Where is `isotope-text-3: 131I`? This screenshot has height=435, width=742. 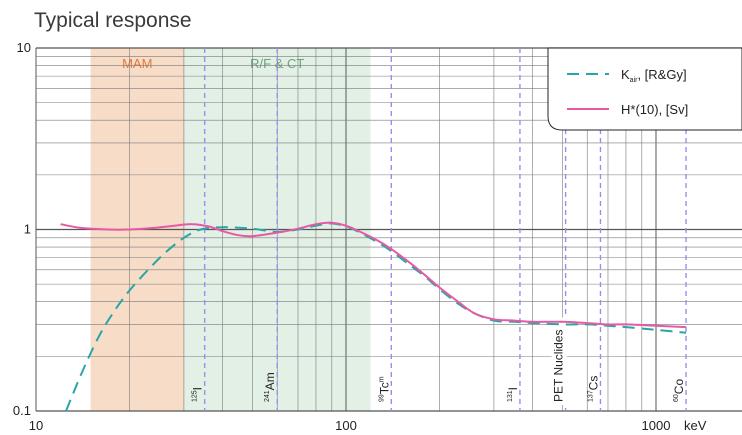
isotope-text-3: 131I is located at coordinates (513, 394).